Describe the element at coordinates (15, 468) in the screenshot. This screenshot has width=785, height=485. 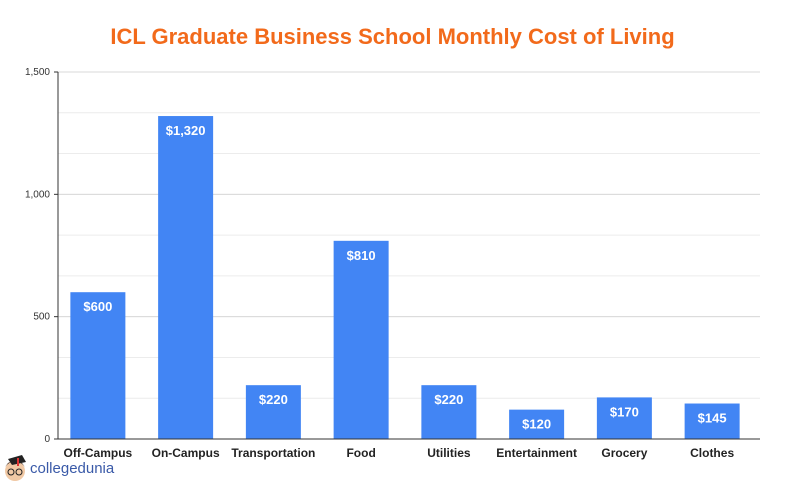
I see `mascot-icon` at that location.